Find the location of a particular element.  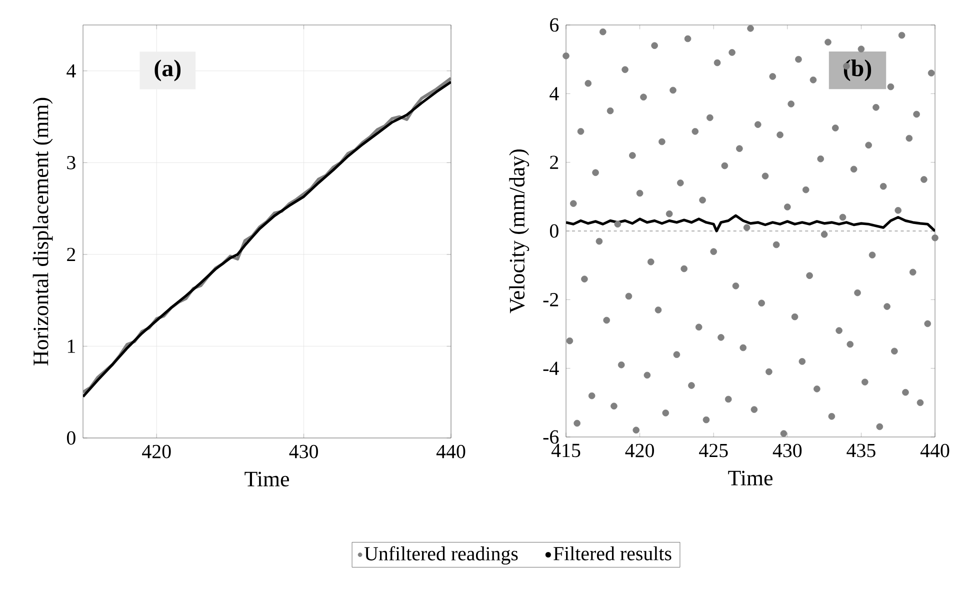

line-series is located at coordinates (751, 223).